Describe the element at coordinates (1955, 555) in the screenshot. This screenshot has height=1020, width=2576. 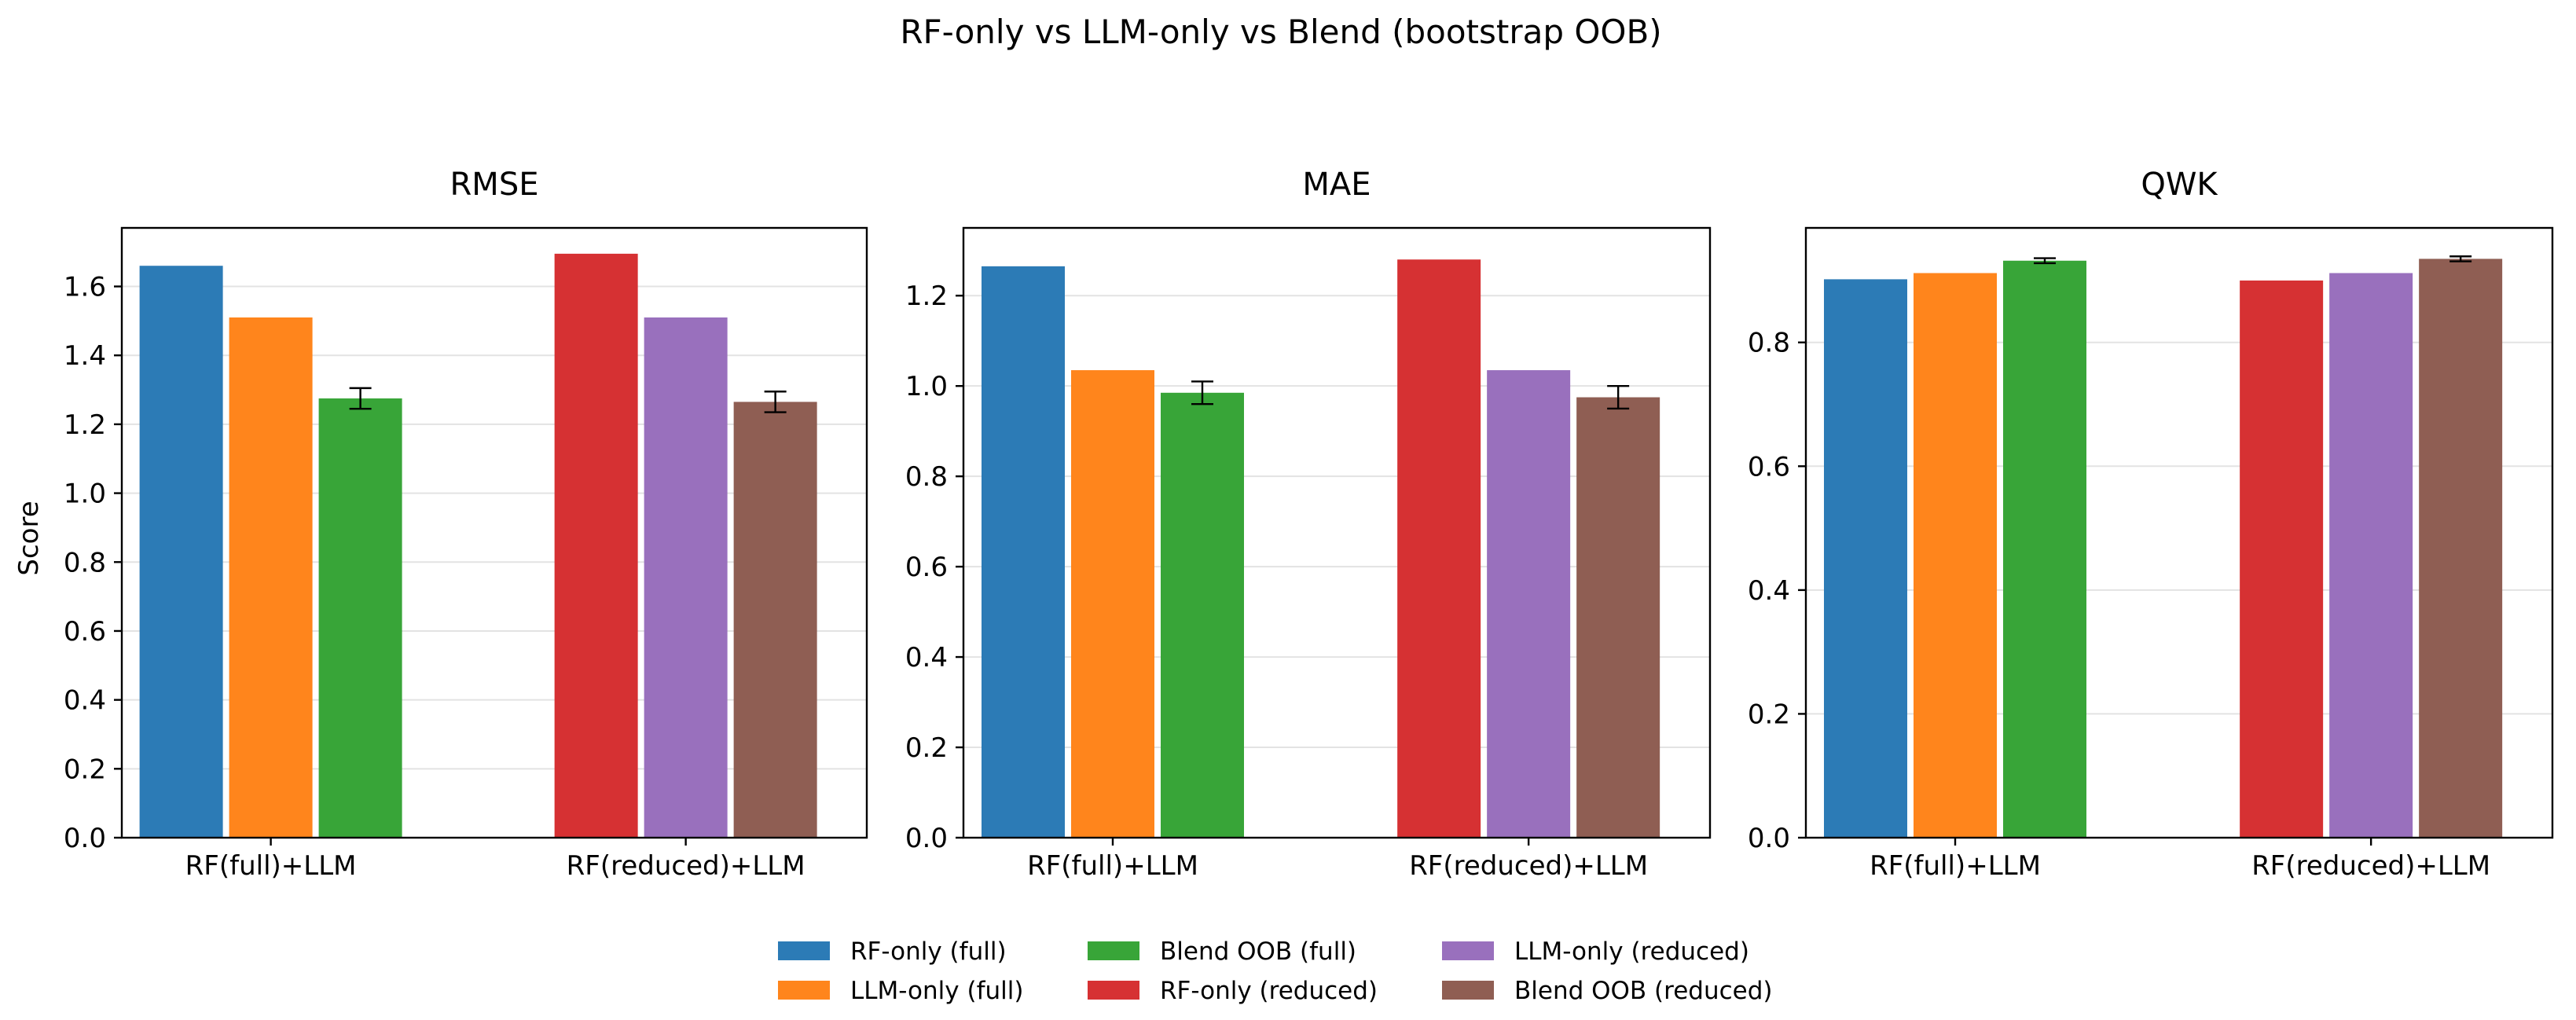
I see `bar-llm-only-full-qwk` at that location.